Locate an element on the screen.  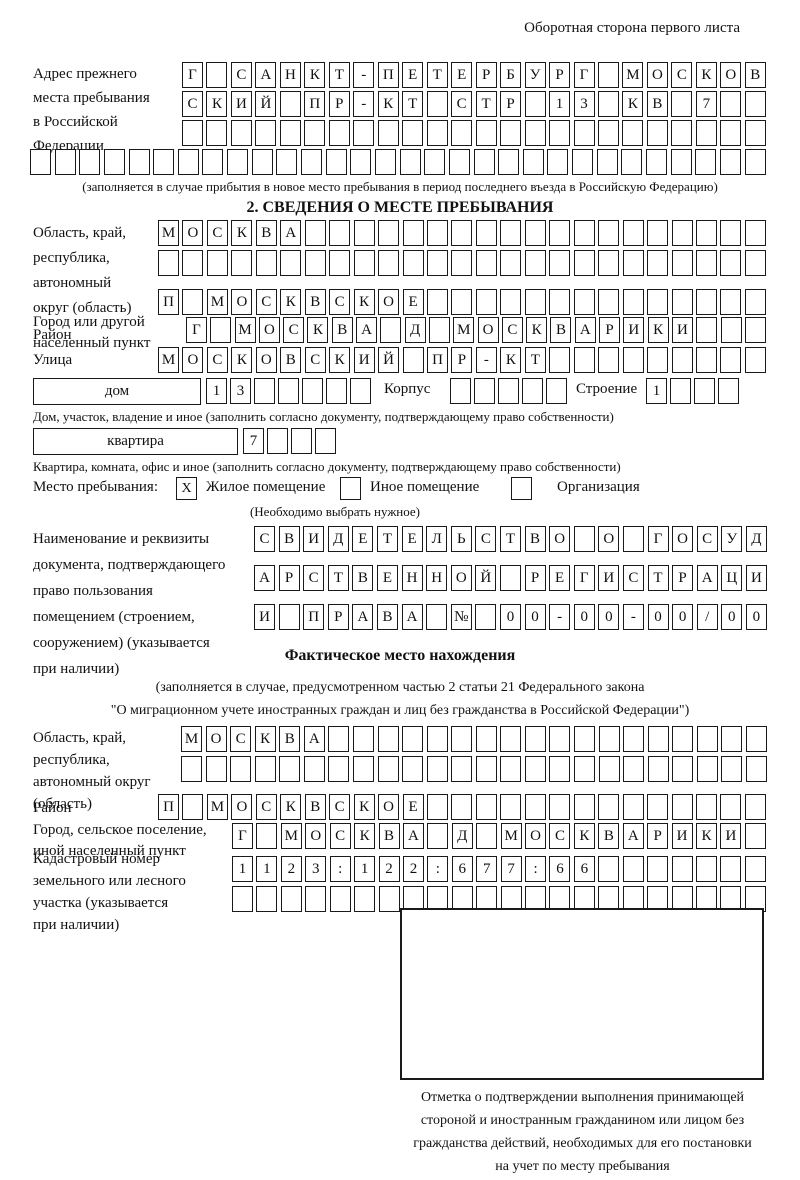
char-cell: П is located at coordinates (315, 104).